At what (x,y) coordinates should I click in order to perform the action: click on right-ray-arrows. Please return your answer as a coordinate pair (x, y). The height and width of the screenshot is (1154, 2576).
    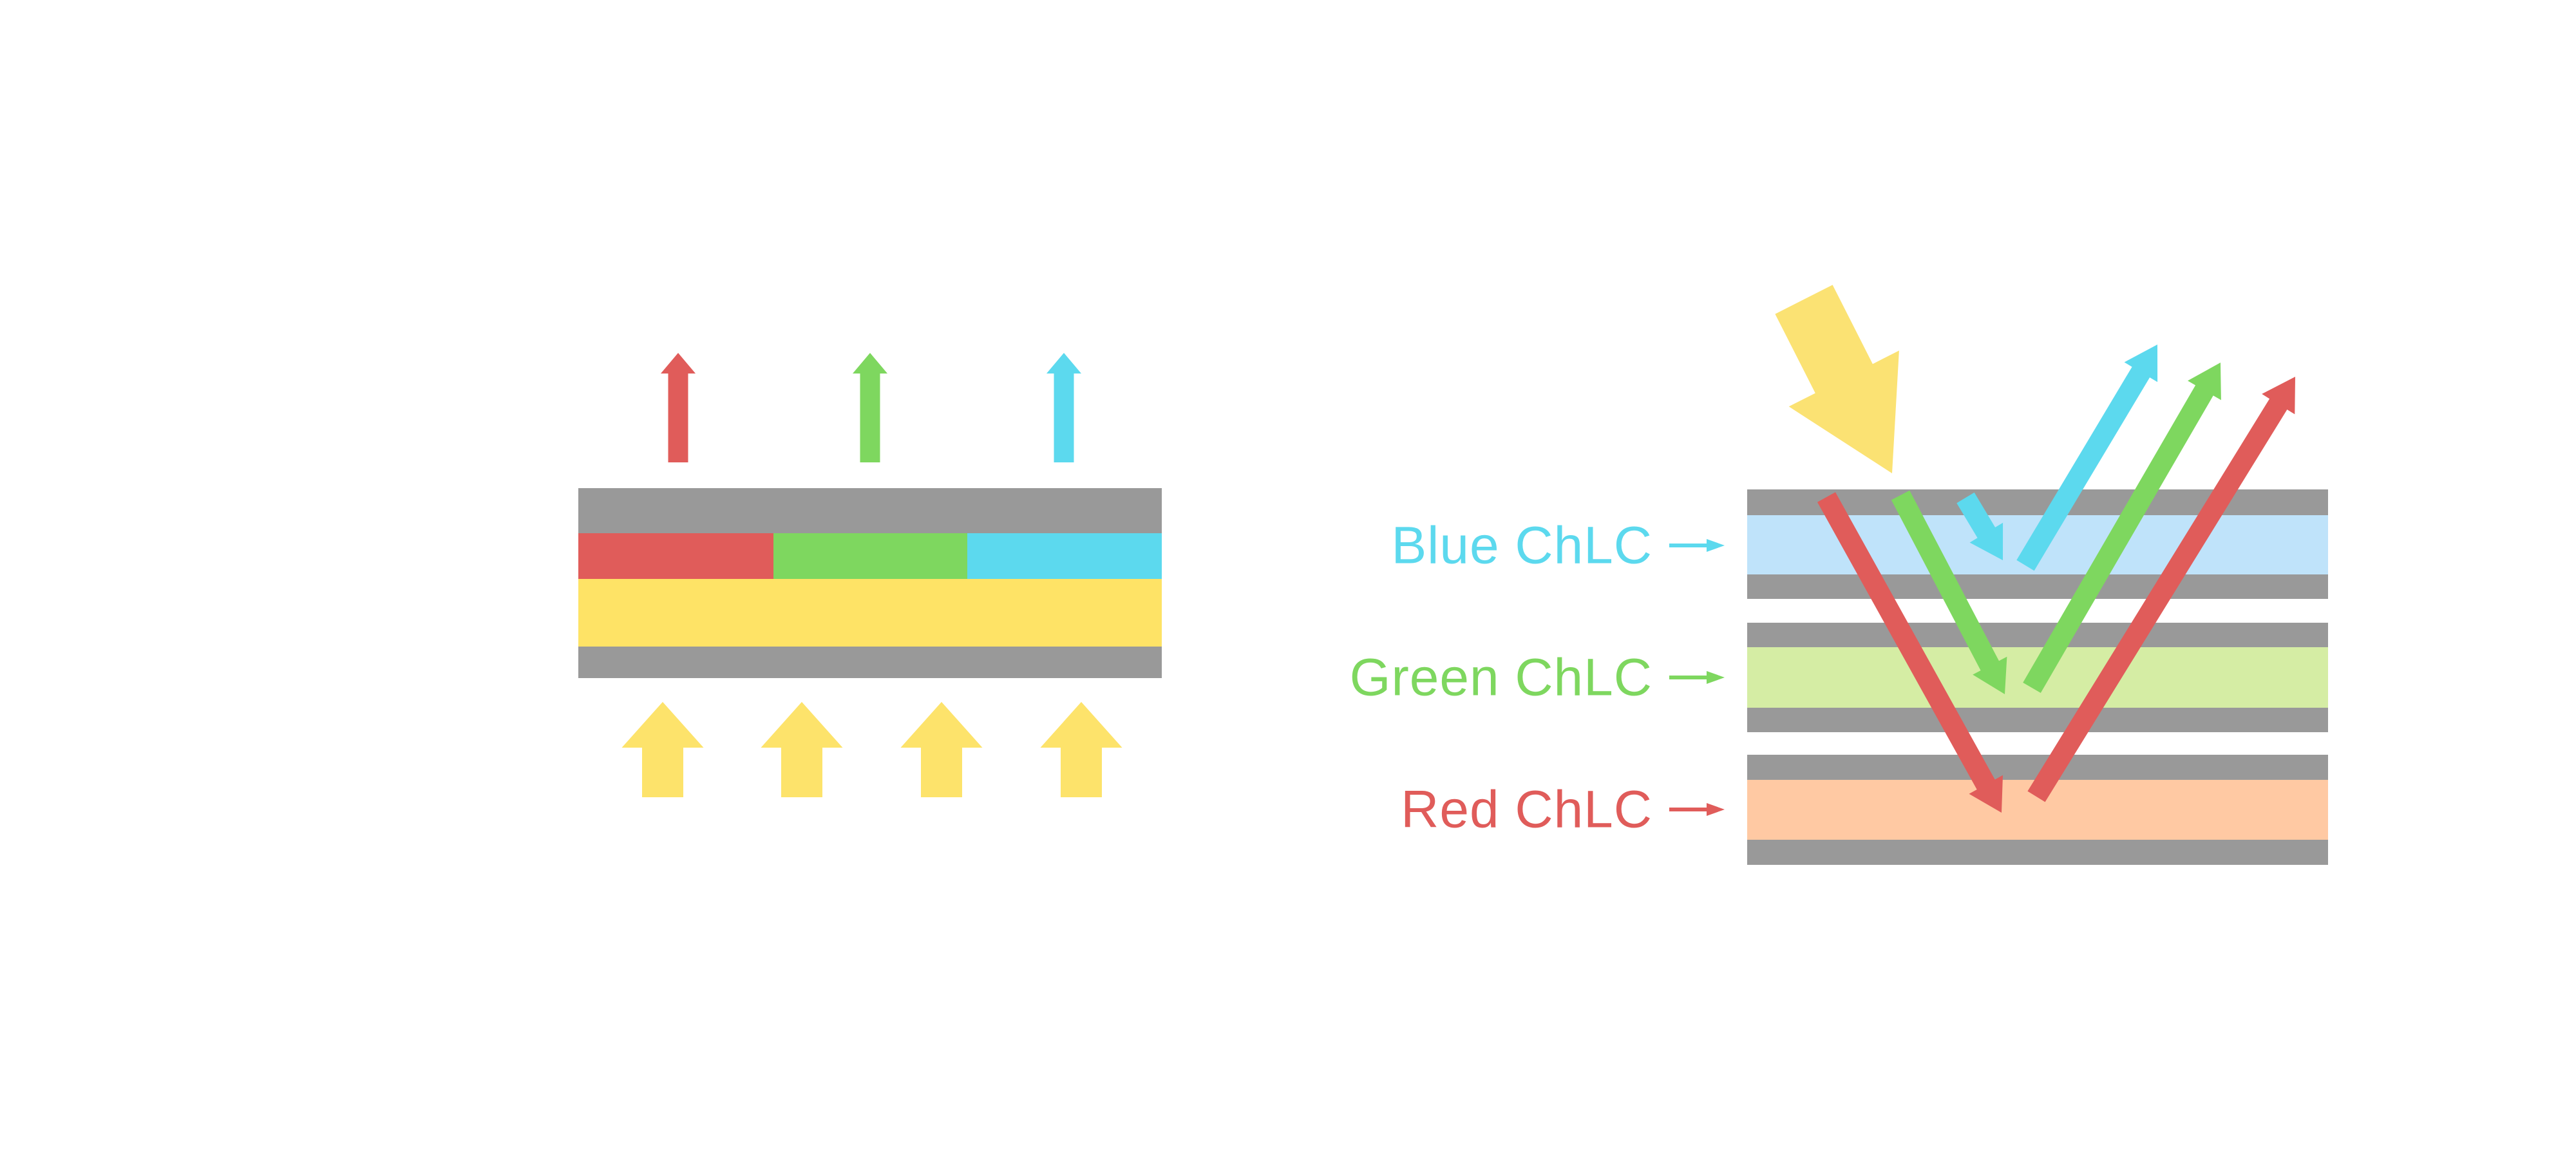
    Looking at the image, I should click on (2056, 579).